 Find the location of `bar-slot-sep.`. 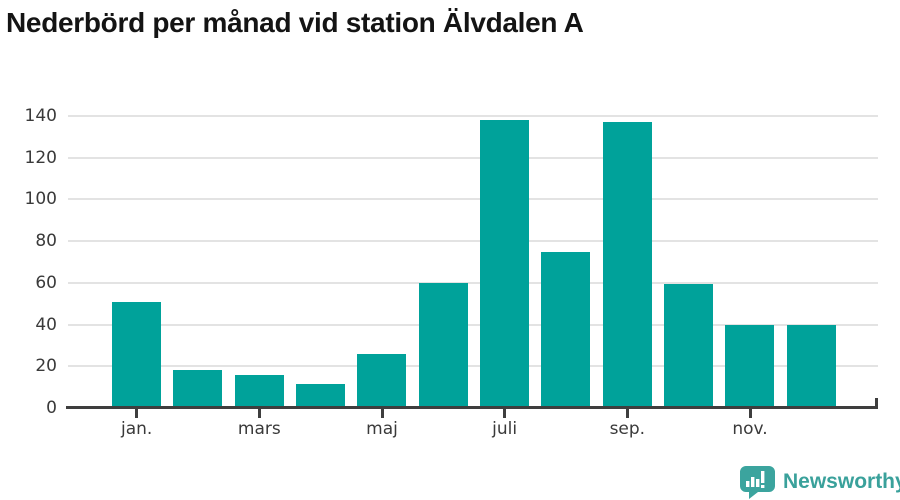

bar-slot-sep. is located at coordinates (627, 262).